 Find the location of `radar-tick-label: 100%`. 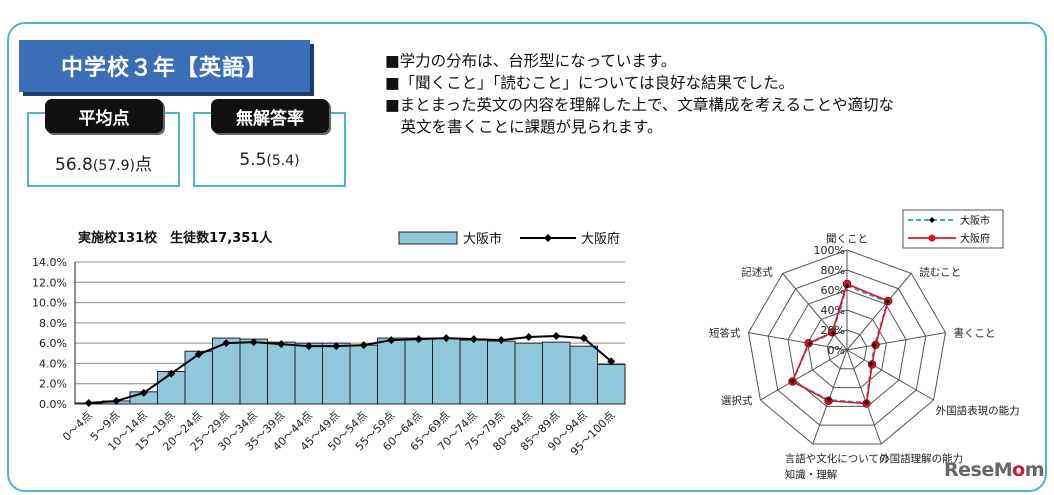

radar-tick-label: 100% is located at coordinates (829, 250).